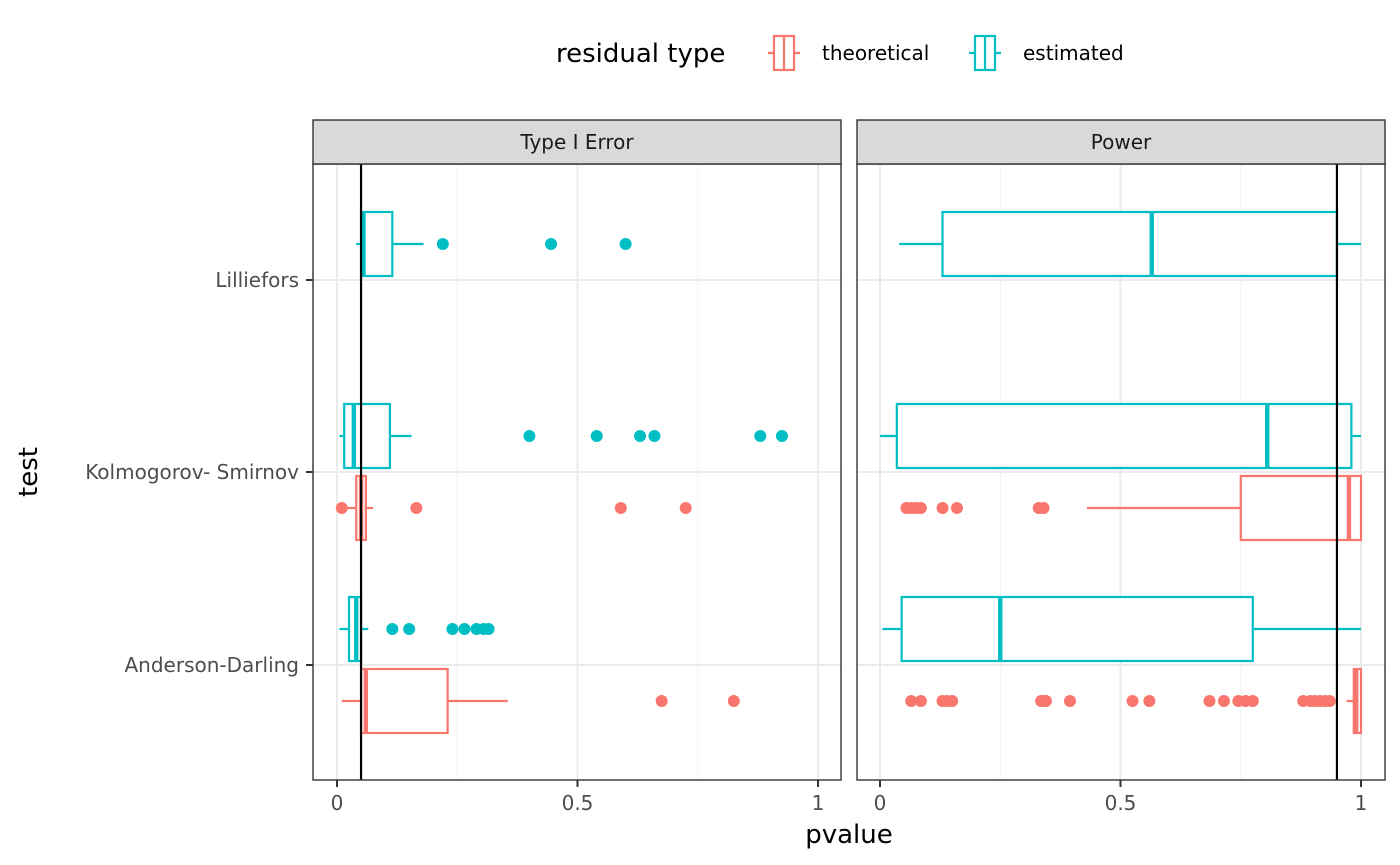 This screenshot has height=865, width=1400. What do you see at coordinates (29, 472) in the screenshot?
I see `y-axis-title: test` at bounding box center [29, 472].